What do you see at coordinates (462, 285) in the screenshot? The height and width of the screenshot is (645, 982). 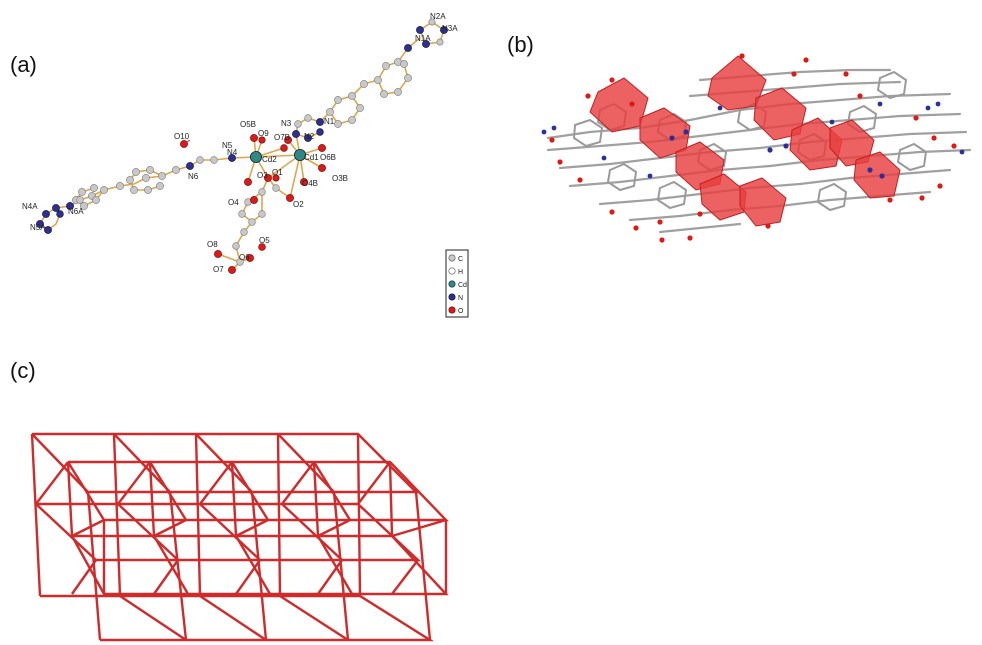 I see `legend-label-Cd: Cd` at bounding box center [462, 285].